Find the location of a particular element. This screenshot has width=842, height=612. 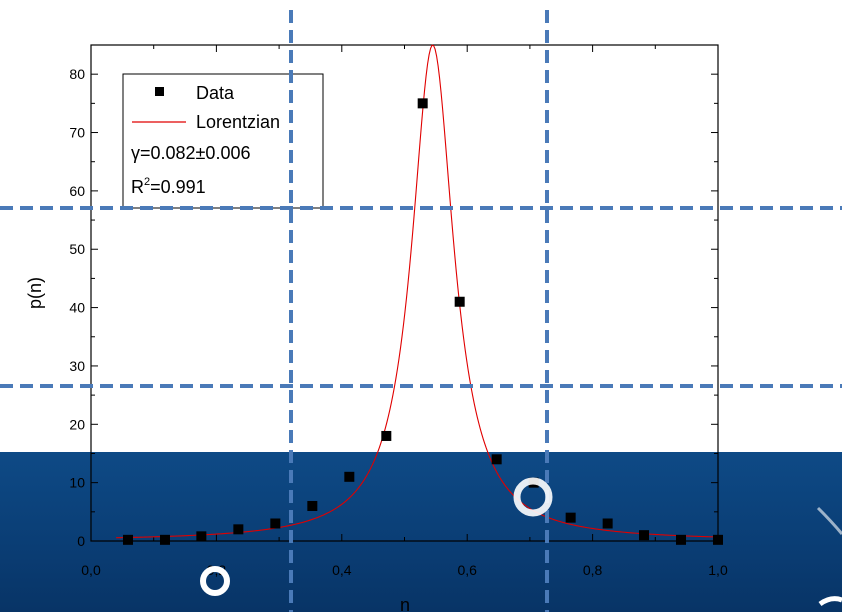

legend-gamma-annotation: γ=0.082±0.006 is located at coordinates (190, 153).